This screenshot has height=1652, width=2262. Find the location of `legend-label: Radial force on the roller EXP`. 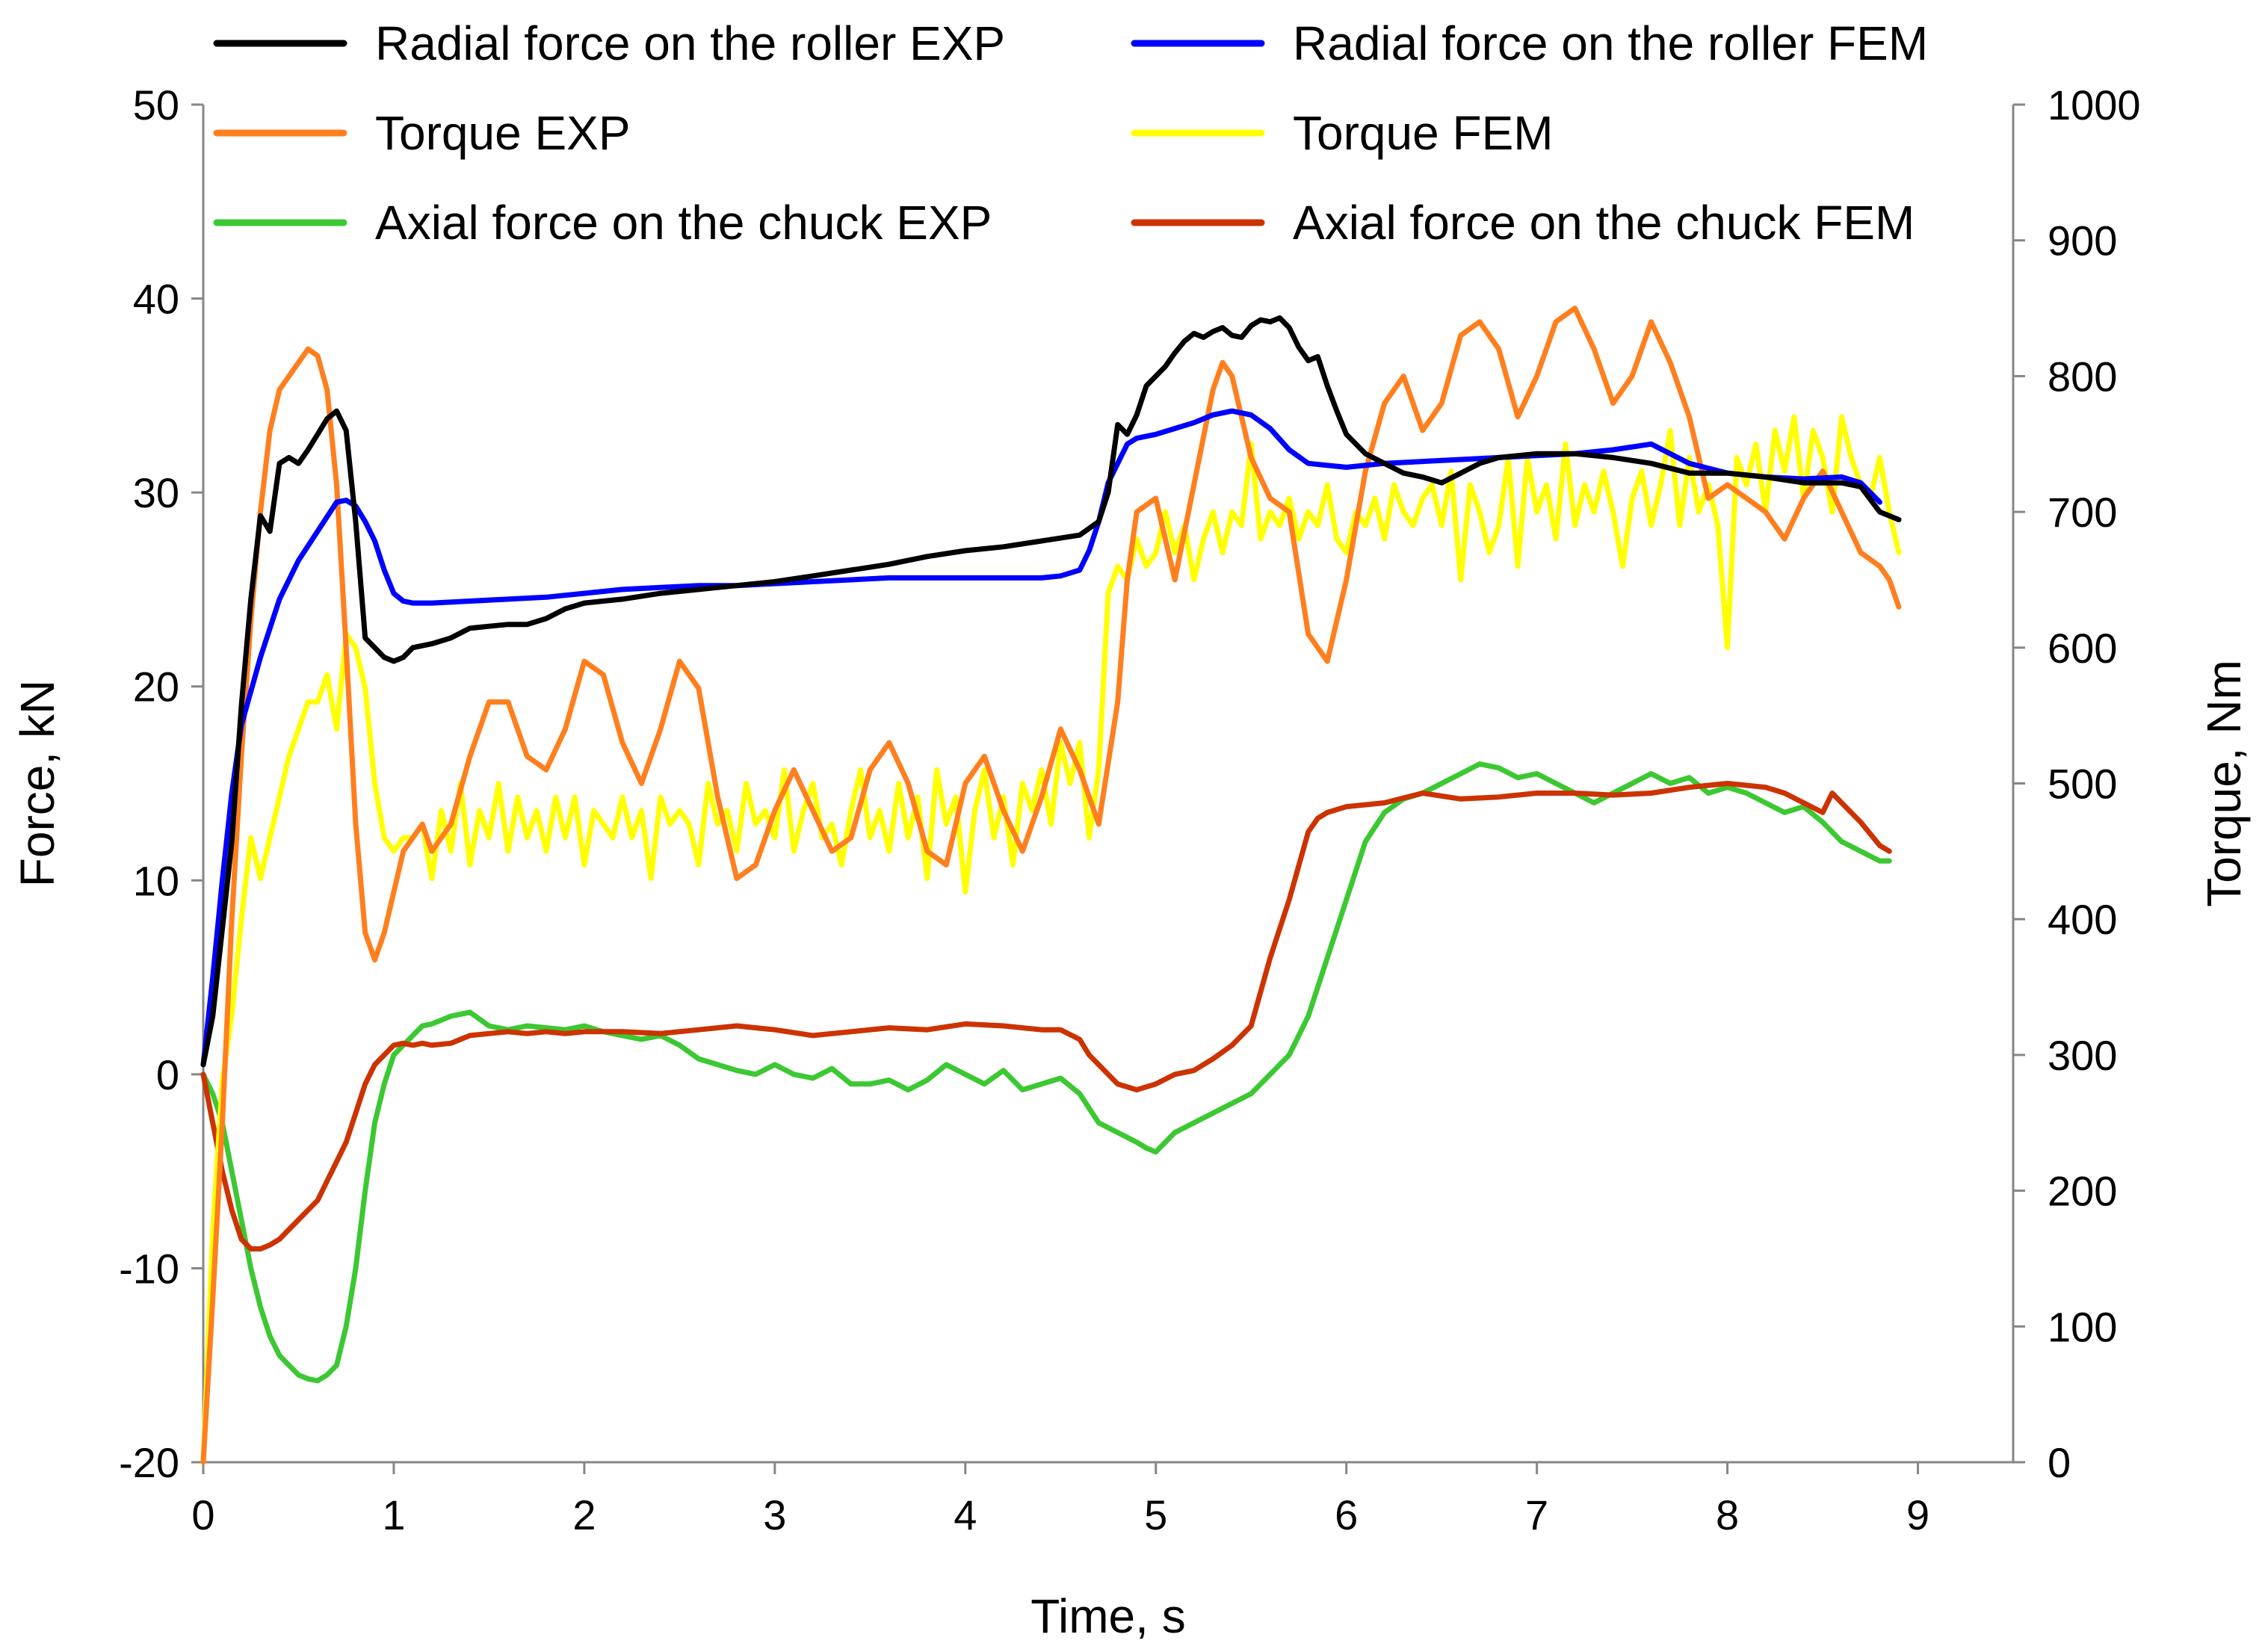

legend-label: Radial force on the roller EXP is located at coordinates (690, 43).